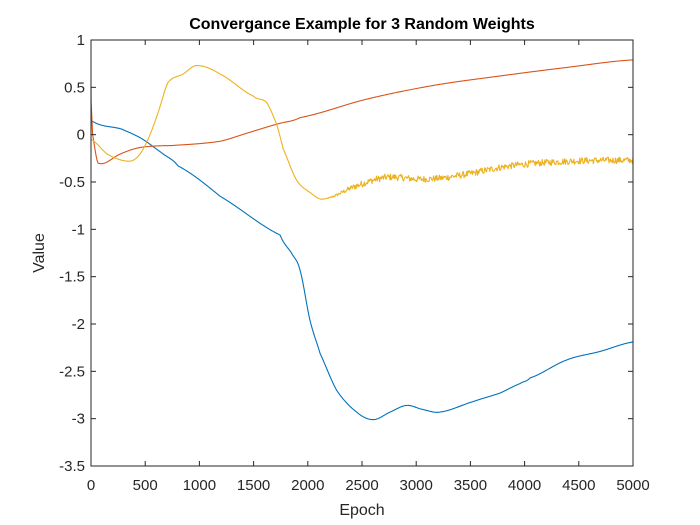 The height and width of the screenshot is (525, 700). What do you see at coordinates (145, 485) in the screenshot?
I see `x-tick-label: 500` at bounding box center [145, 485].